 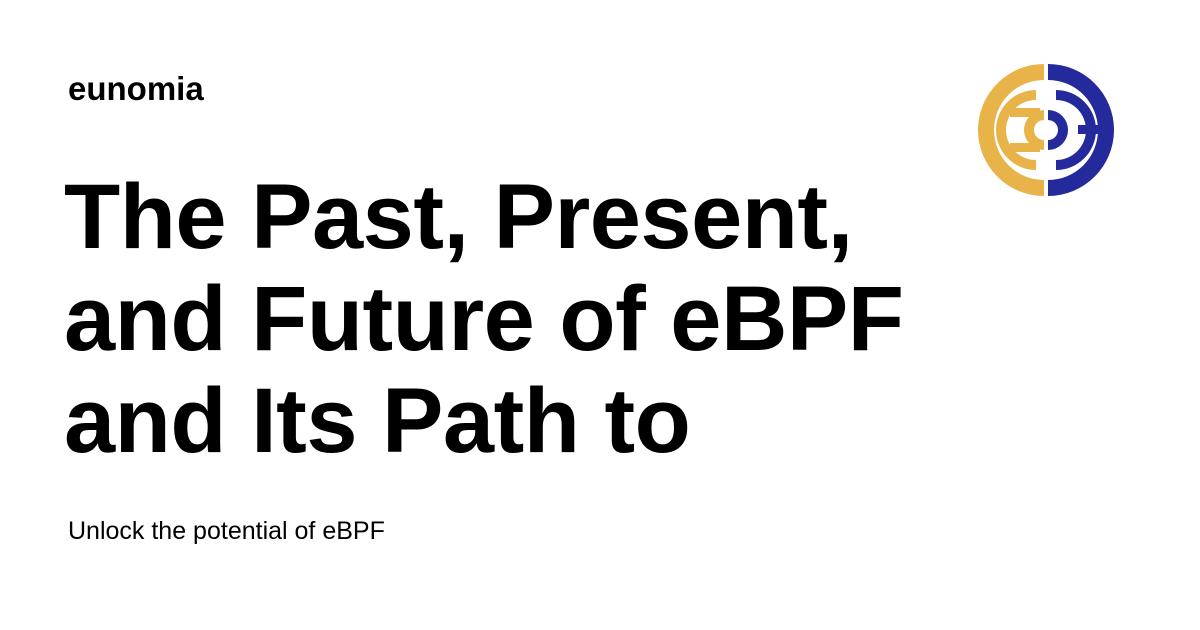 I want to click on article-title-line-3: and Its Path to, so click(x=377, y=421).